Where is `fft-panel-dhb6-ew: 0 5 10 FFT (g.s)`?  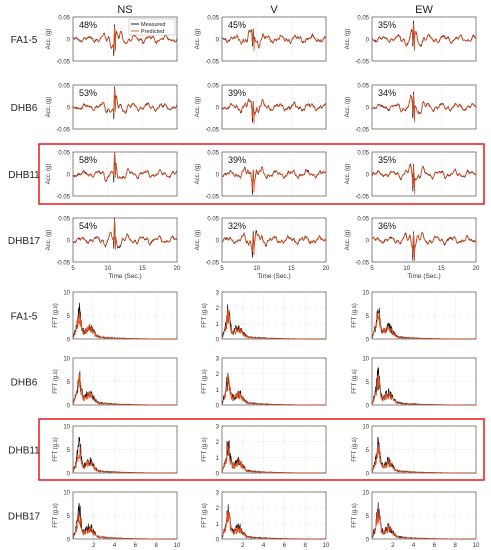
fft-panel-dhb6-ew: 0 5 10 FFT (g.s) is located at coordinates (414, 383).